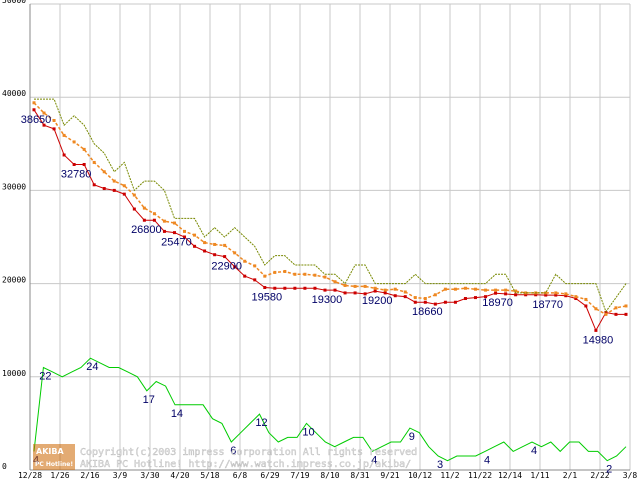  Describe the element at coordinates (54, 457) in the screenshot. I see `akiba-logo` at that location.